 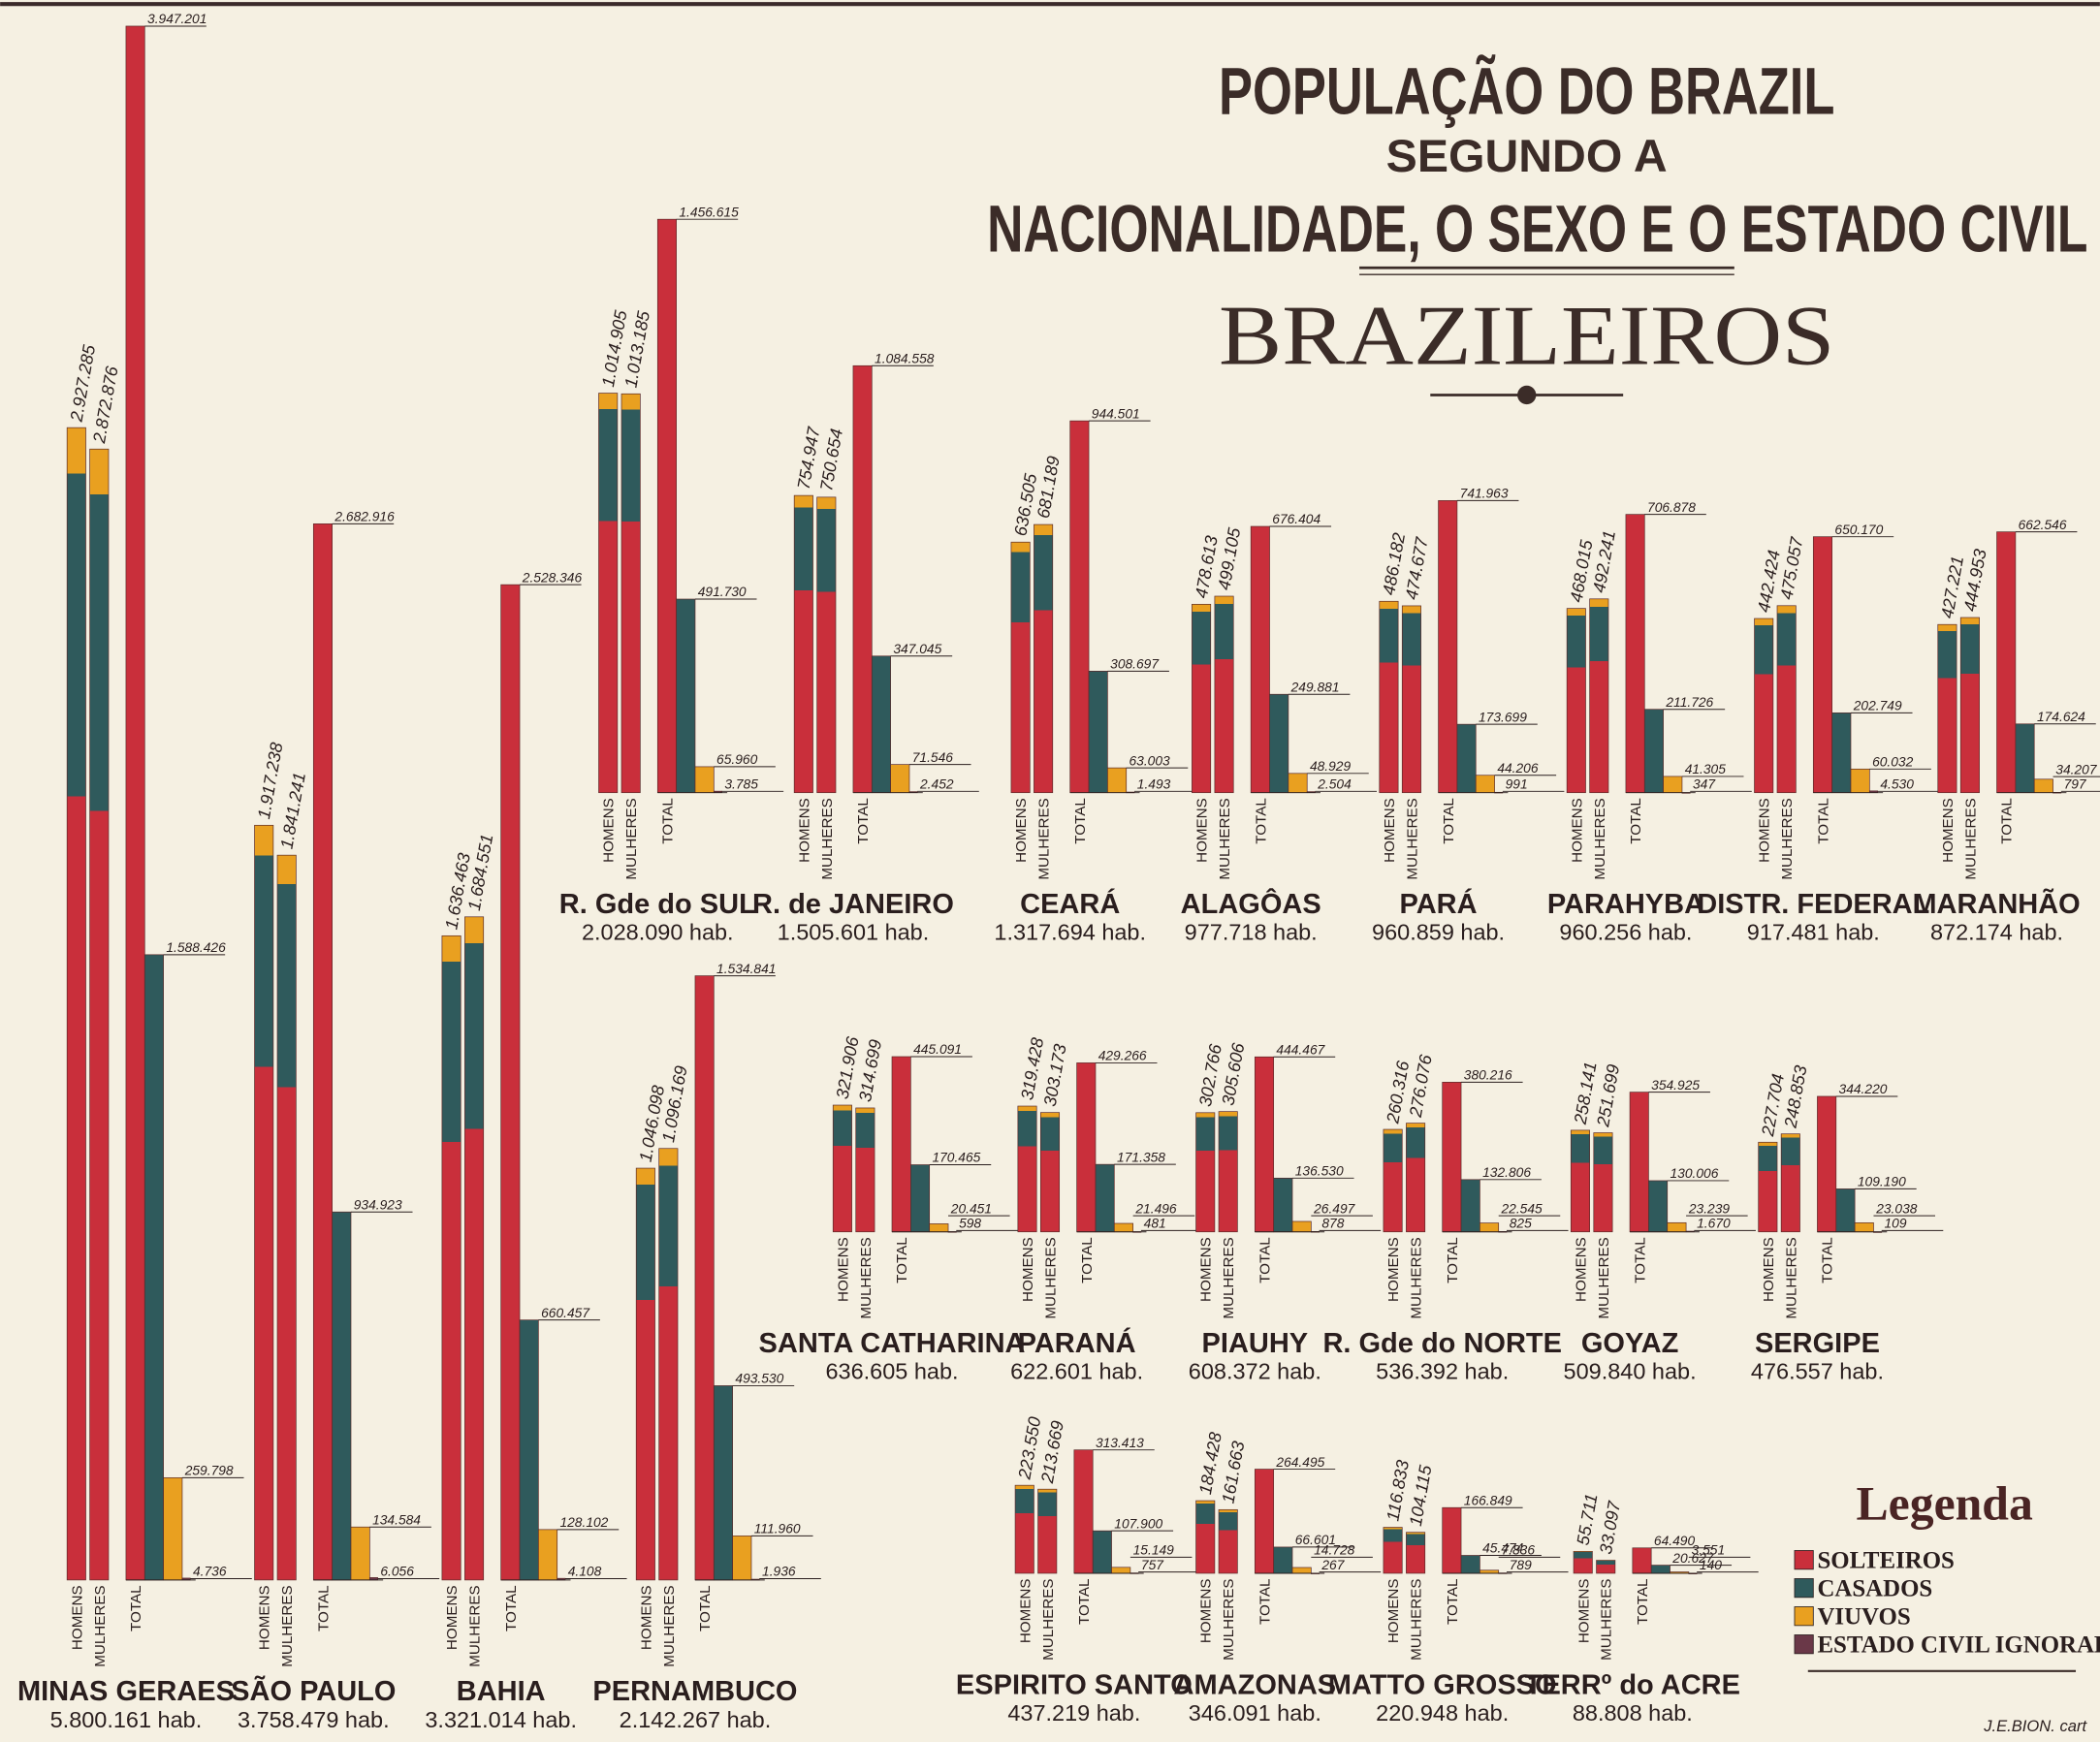 I want to click on total-value-label: 3.785, so click(x=741, y=784).